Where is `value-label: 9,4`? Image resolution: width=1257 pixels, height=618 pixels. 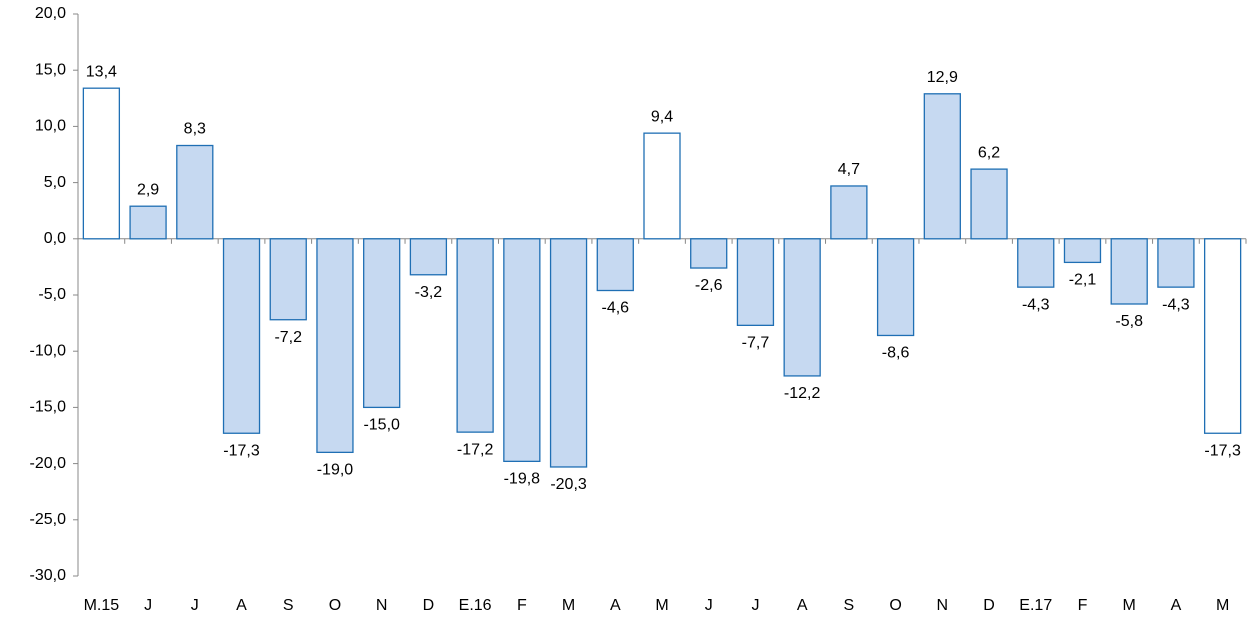
value-label: 9,4 is located at coordinates (662, 116).